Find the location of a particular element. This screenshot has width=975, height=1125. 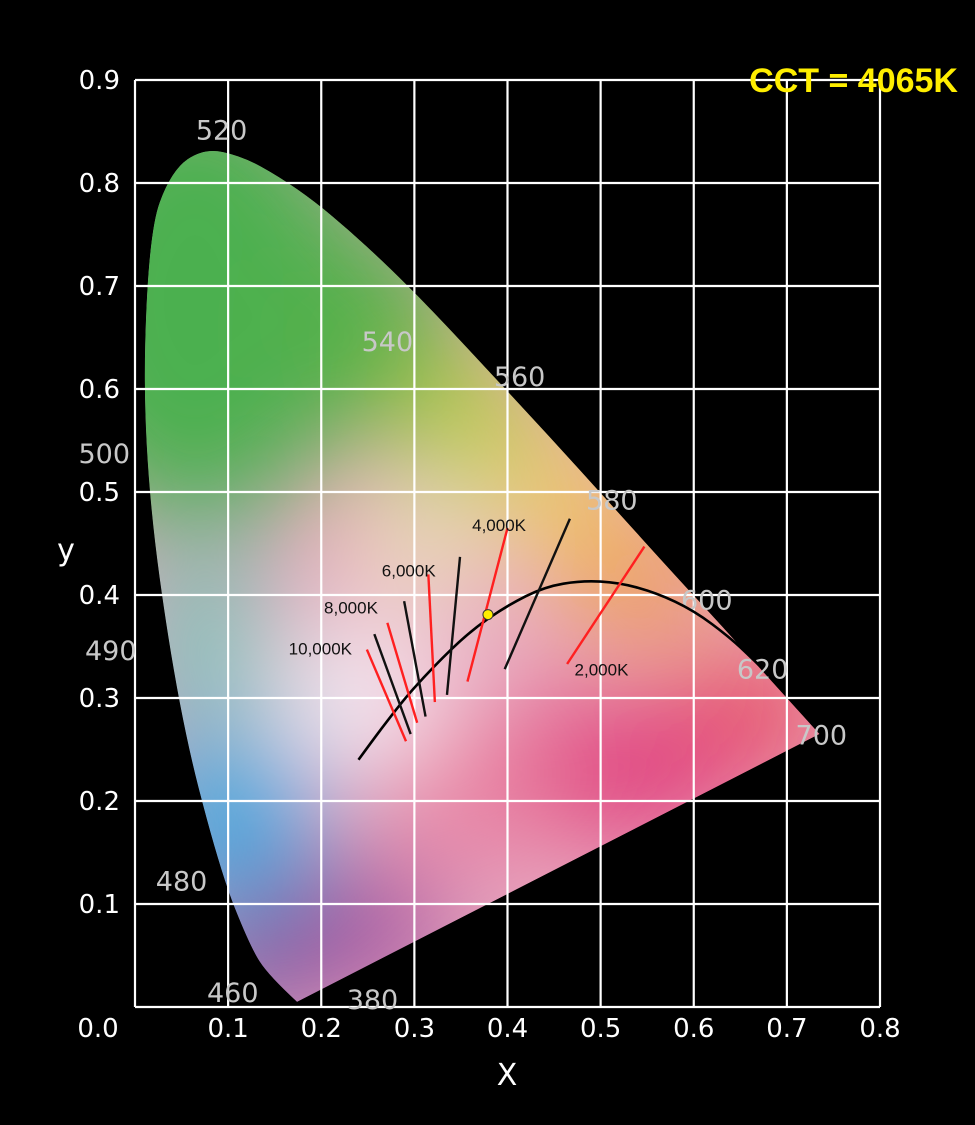

x-tick-label: 0.8 is located at coordinates (879, 1029).